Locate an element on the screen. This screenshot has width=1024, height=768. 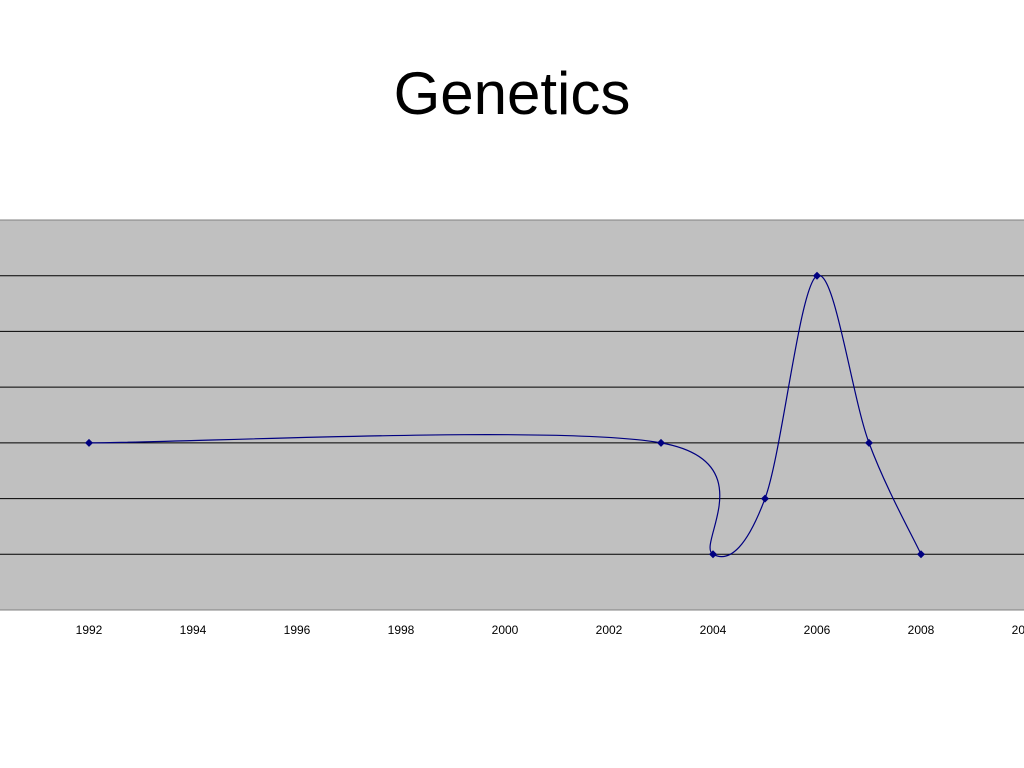
x-tick-label: 1994 is located at coordinates (193, 630).